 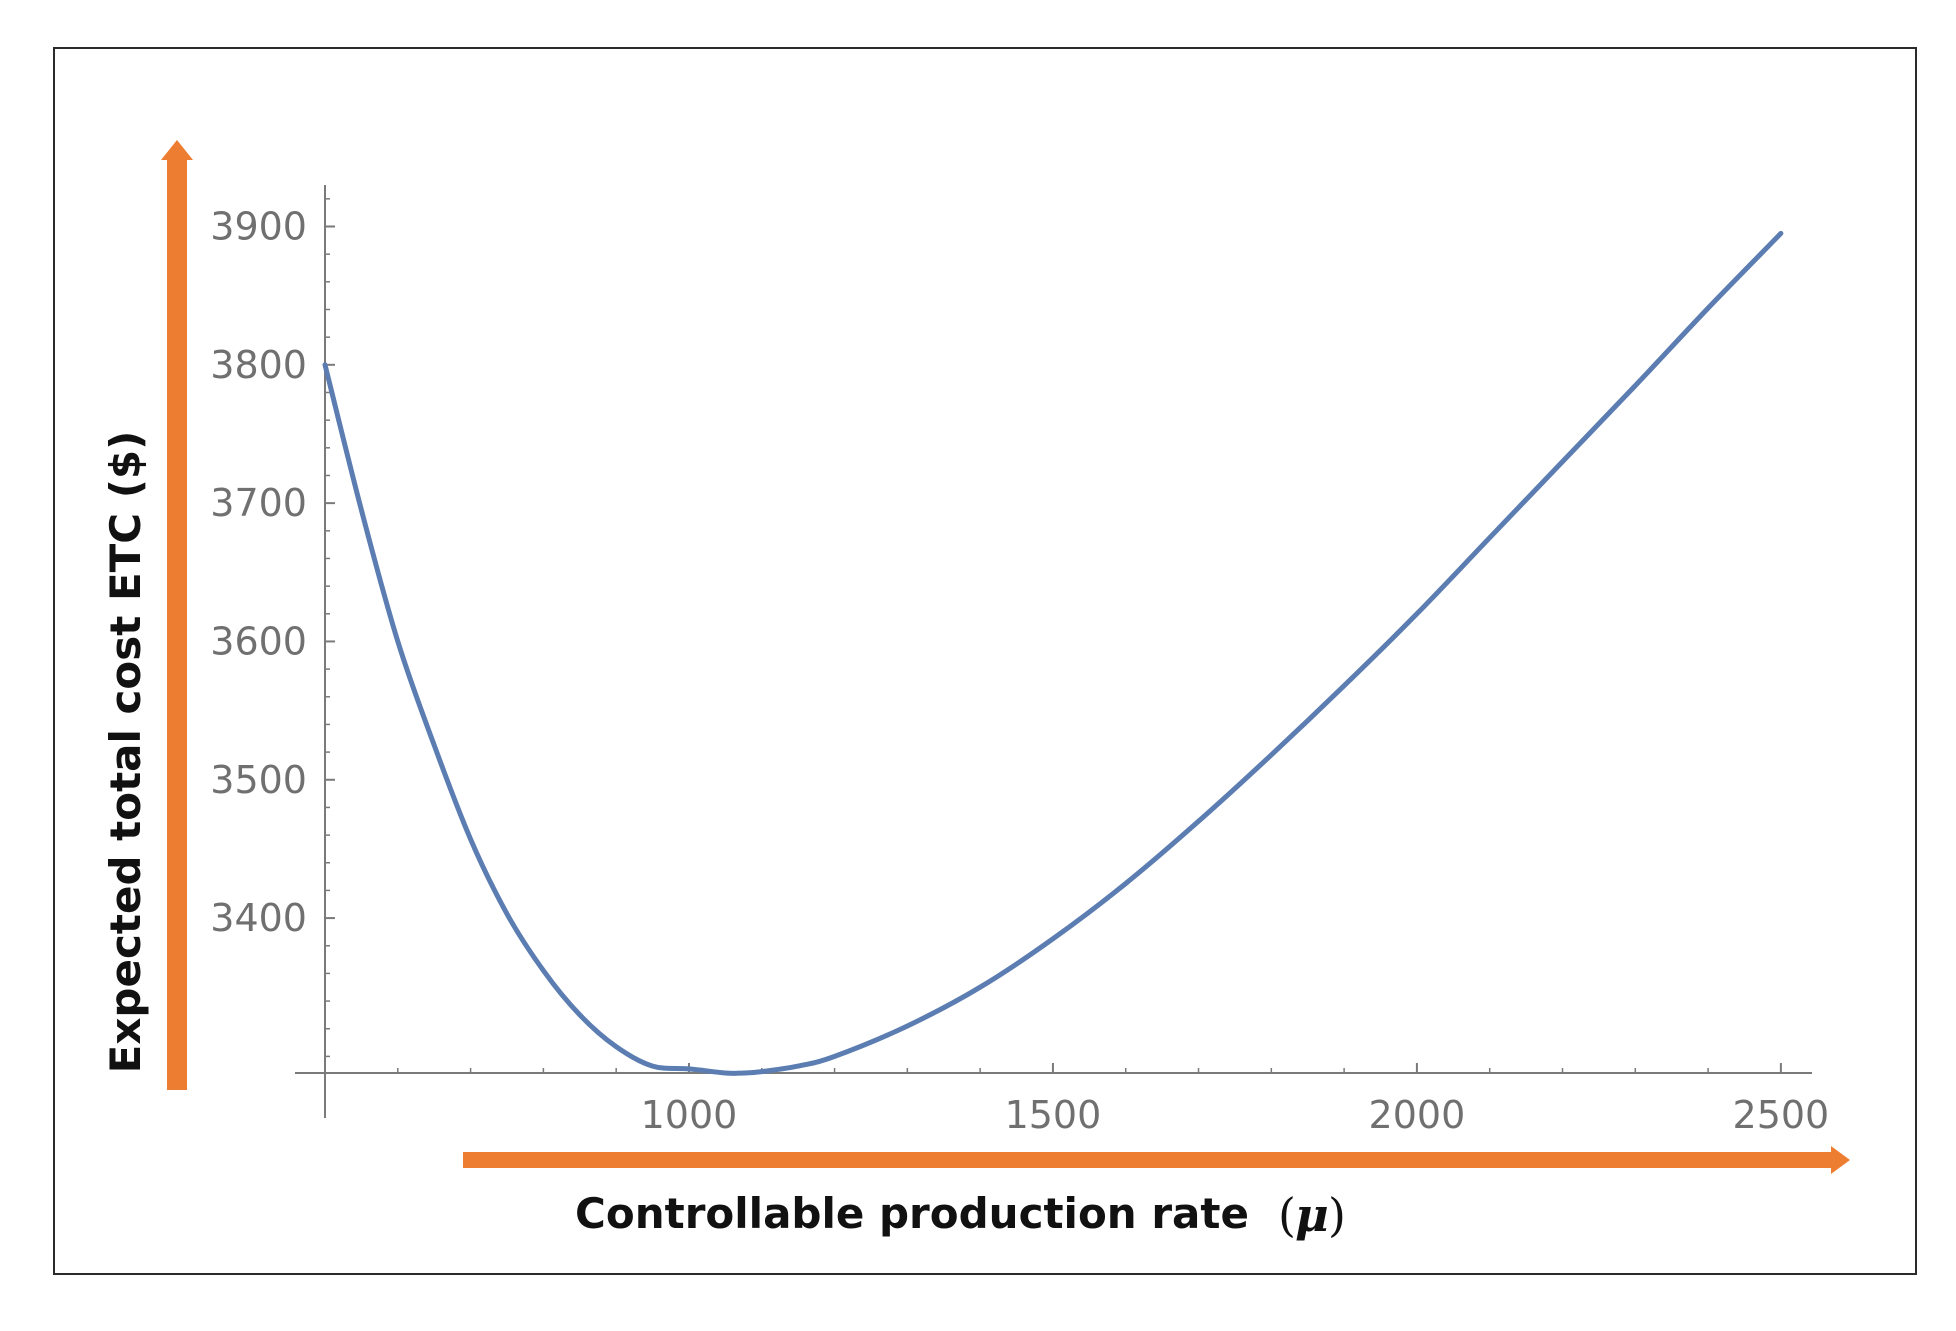 What do you see at coordinates (689, 1115) in the screenshot?
I see `x-tick-label: 1000` at bounding box center [689, 1115].